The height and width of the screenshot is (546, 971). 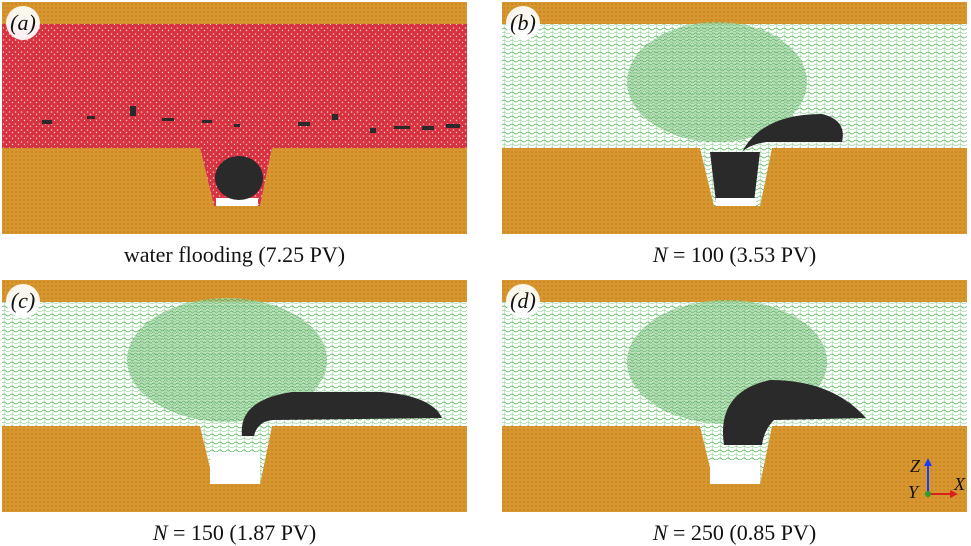 I want to click on panel-tag-c: (c), so click(x=23, y=301).